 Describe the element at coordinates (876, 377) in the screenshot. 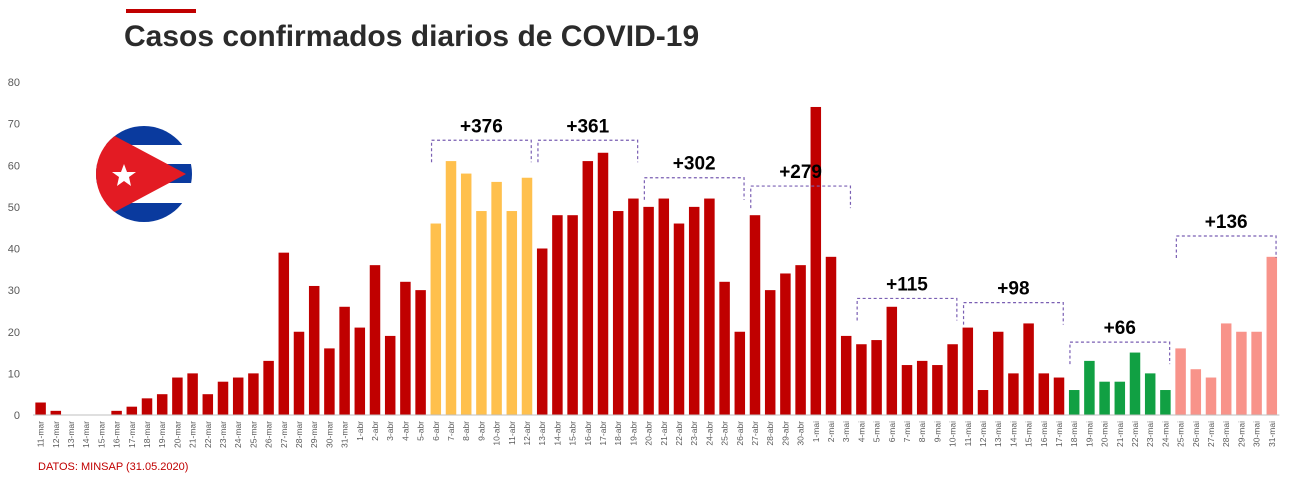

I see `bar-5-mai` at that location.